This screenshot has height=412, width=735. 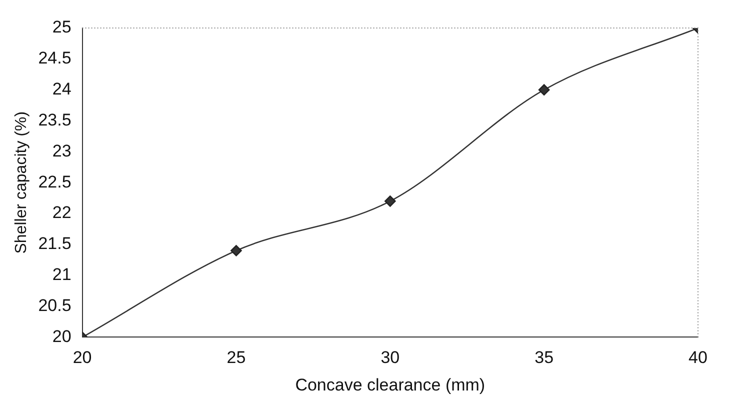 What do you see at coordinates (390, 384) in the screenshot?
I see `x-axis-title: Concave clearance (mm)` at bounding box center [390, 384].